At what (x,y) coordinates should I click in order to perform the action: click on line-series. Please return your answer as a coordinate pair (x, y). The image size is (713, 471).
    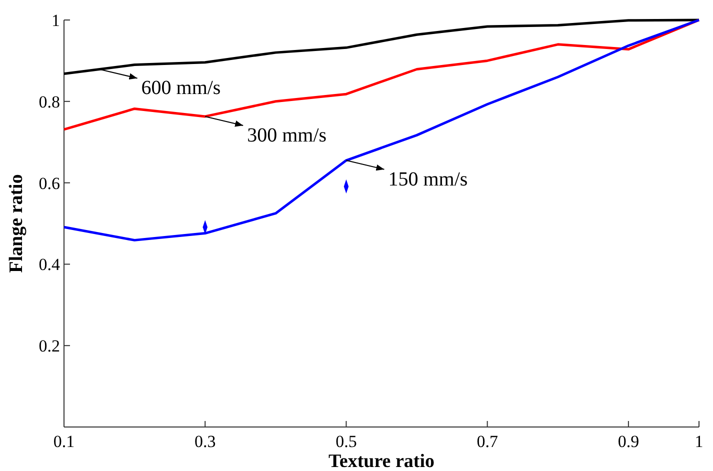
    Looking at the image, I should click on (381, 46).